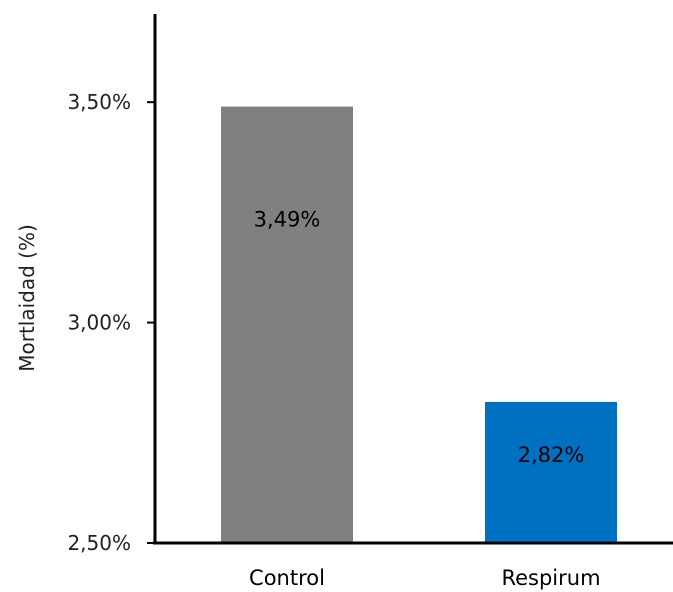  What do you see at coordinates (551, 455) in the screenshot?
I see `data-label-respirum: 2,82%` at bounding box center [551, 455].